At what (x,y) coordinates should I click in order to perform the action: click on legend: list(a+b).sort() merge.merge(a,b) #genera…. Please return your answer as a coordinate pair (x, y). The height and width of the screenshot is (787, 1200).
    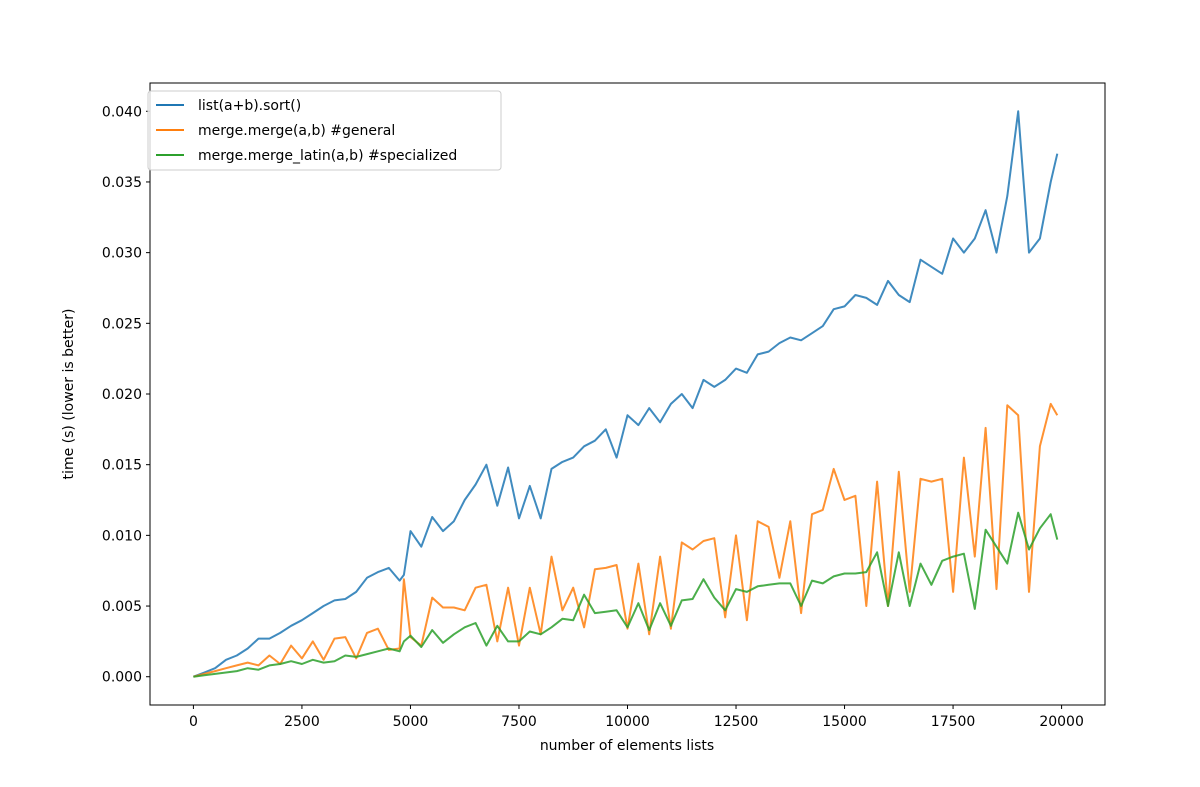
    Looking at the image, I should click on (324, 130).